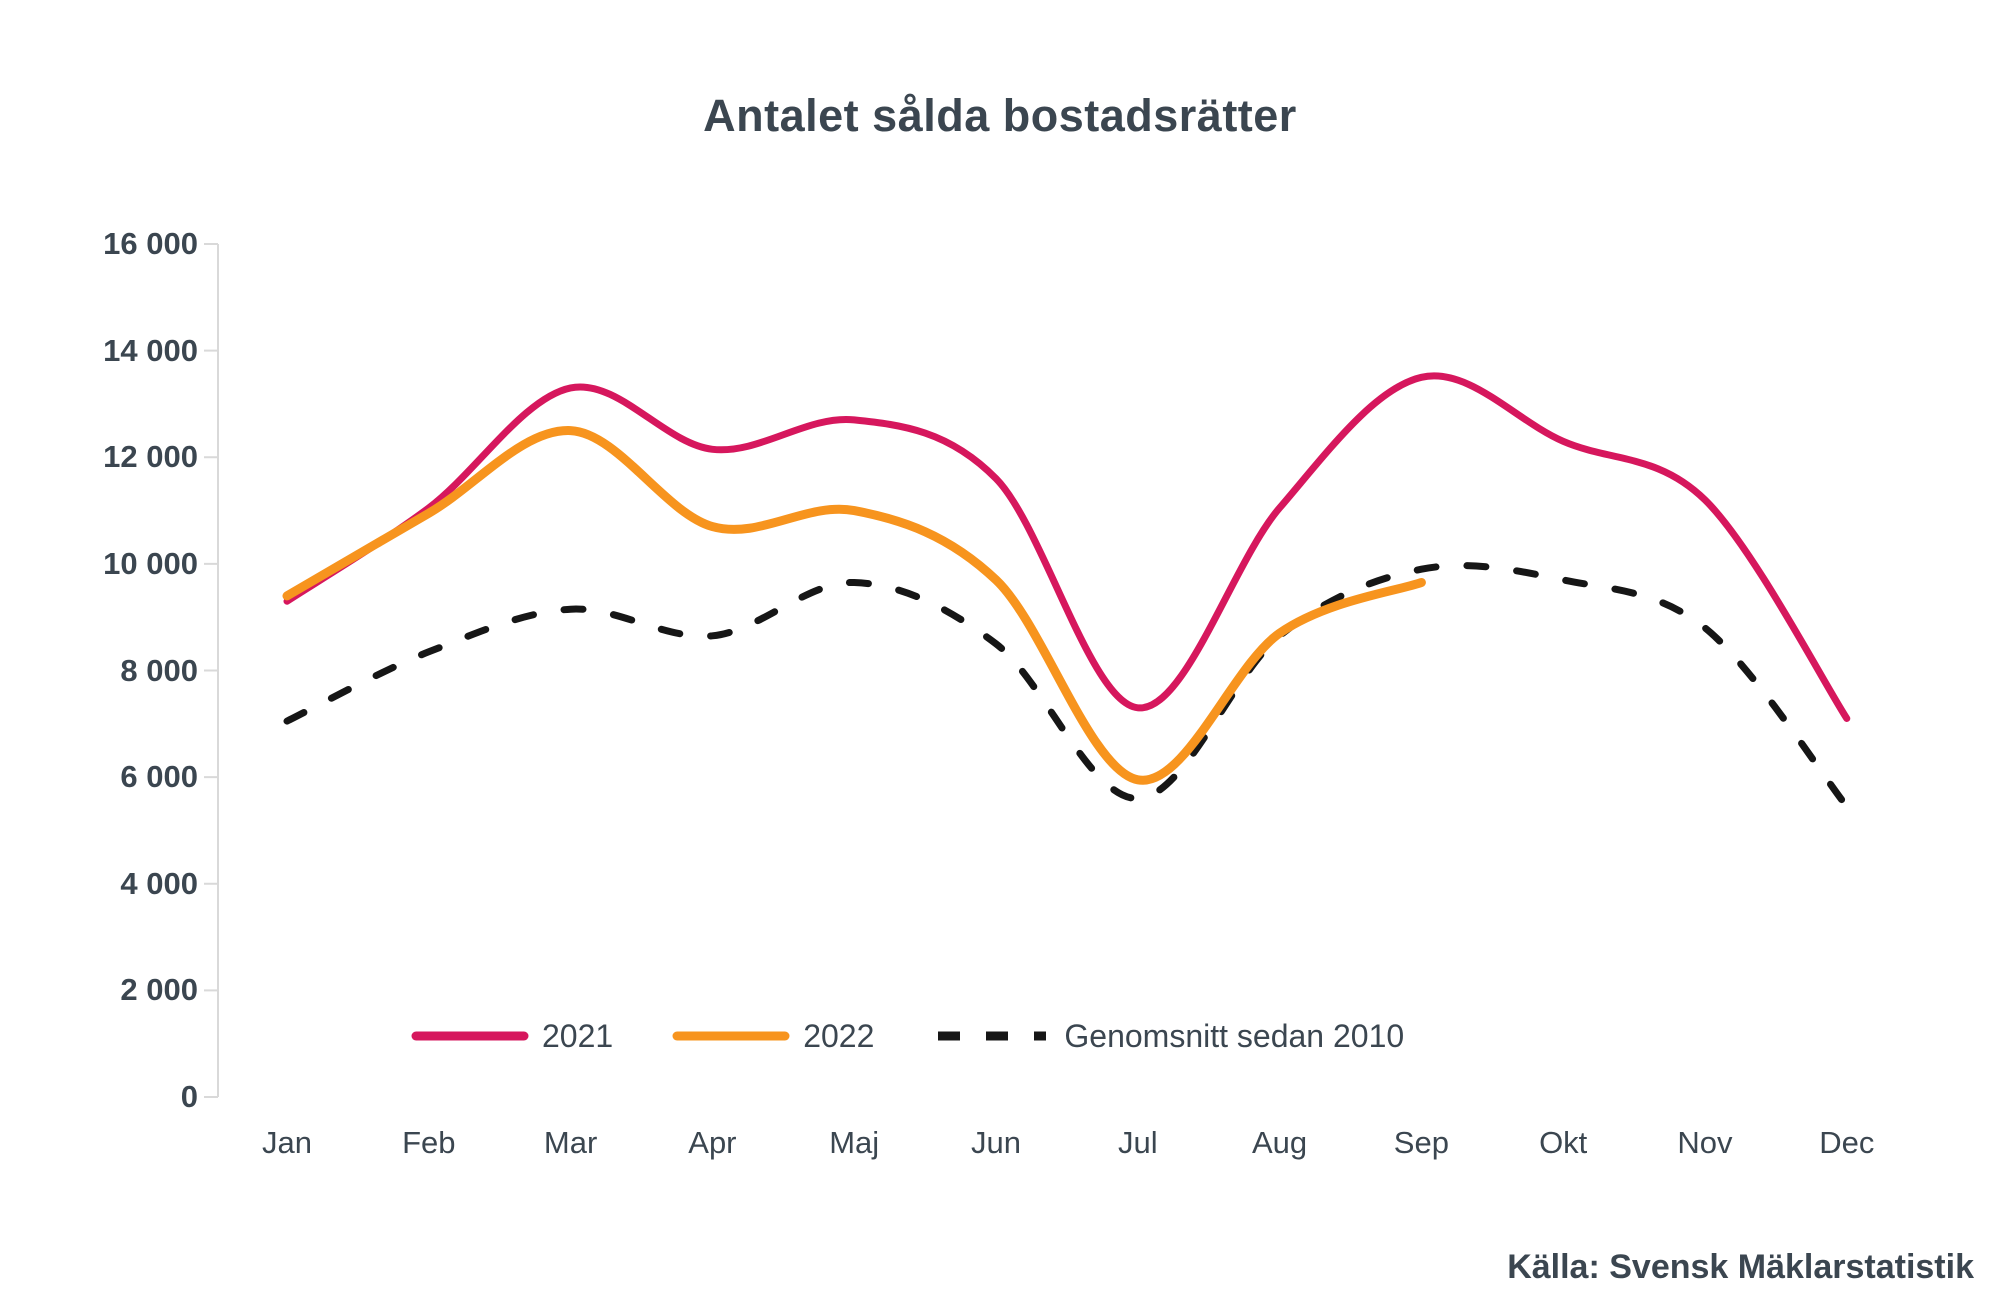 The width and height of the screenshot is (2000, 1314). I want to click on y-axis-label: 10 000, so click(150, 563).